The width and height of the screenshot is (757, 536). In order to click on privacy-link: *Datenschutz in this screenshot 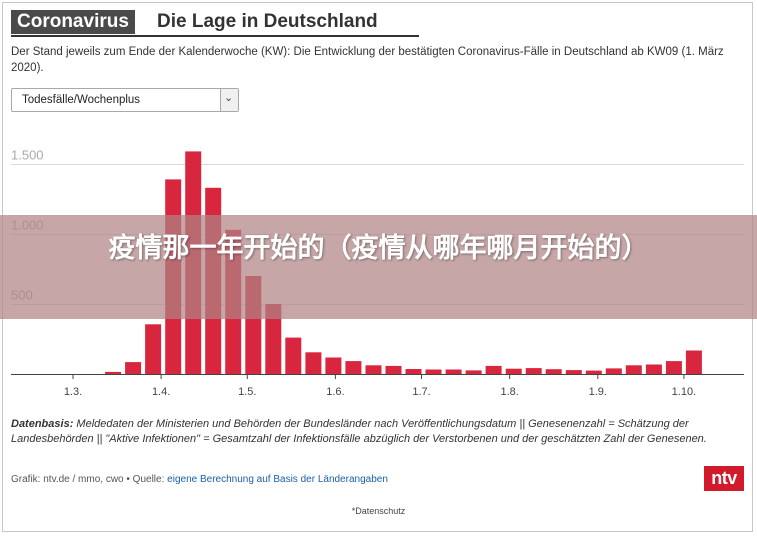, I will do `click(378, 511)`.